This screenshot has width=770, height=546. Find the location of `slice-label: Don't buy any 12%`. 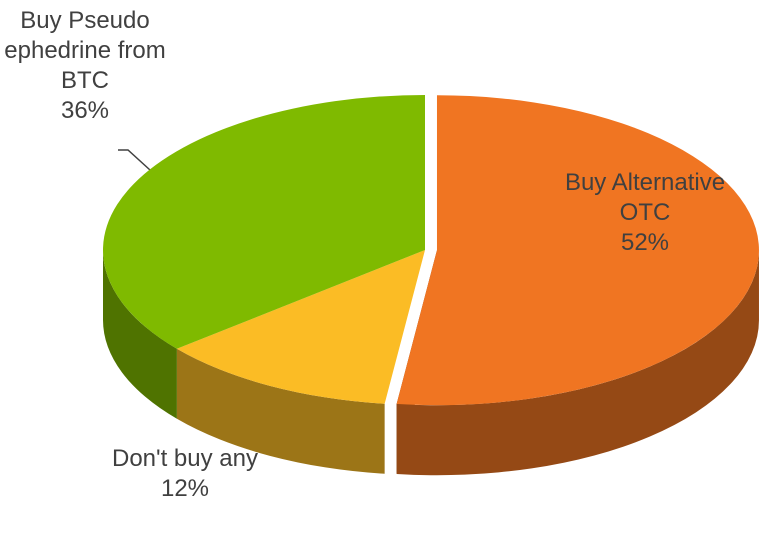

slice-label: Don't buy any 12% is located at coordinates (185, 474).